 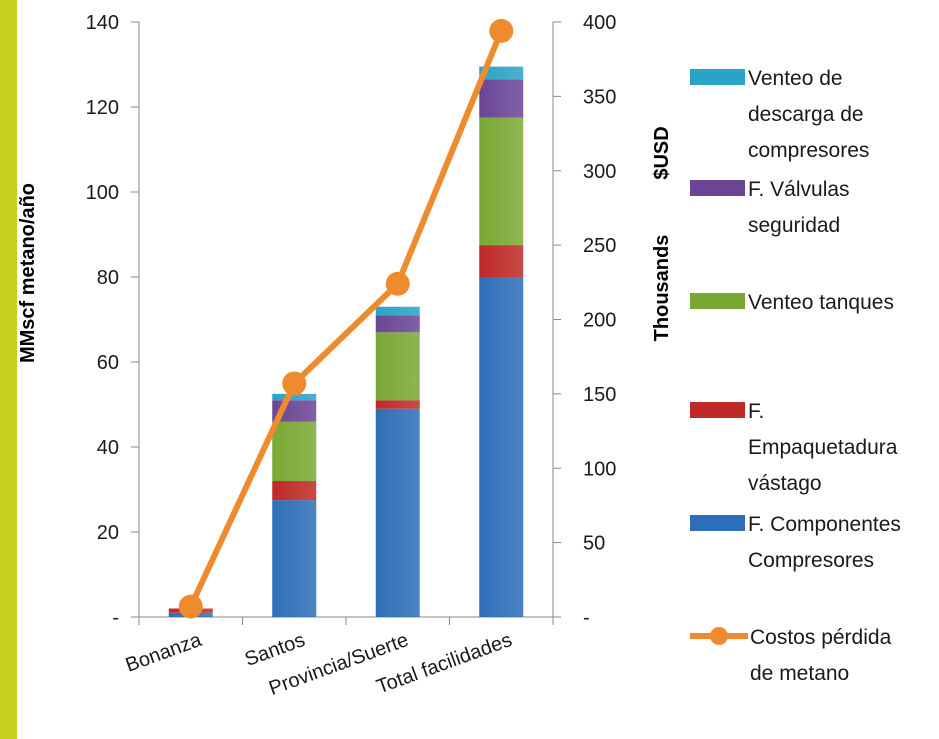 What do you see at coordinates (599, 395) in the screenshot?
I see `secondary-y-tick-label: 150` at bounding box center [599, 395].